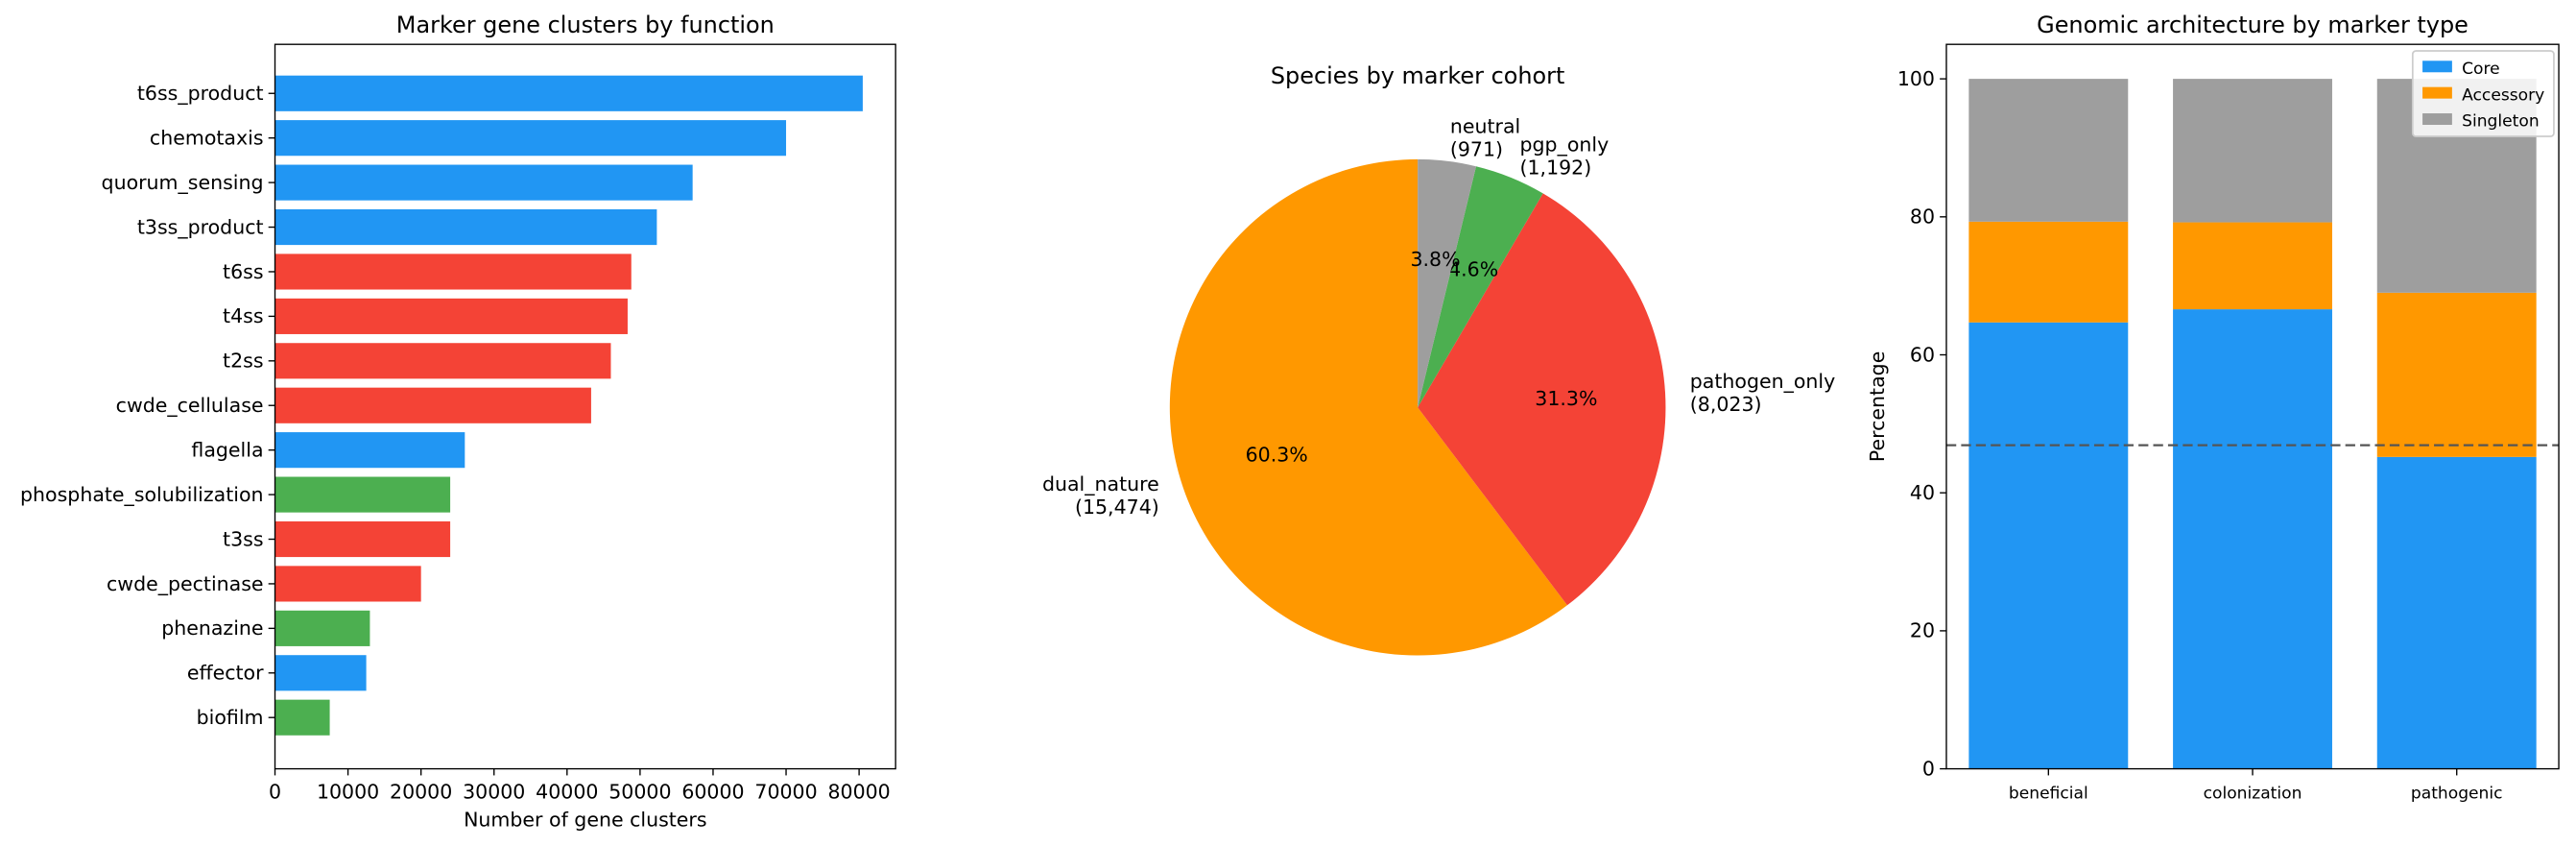 The image size is (2576, 846). Describe the element at coordinates (207, 138) in the screenshot. I see `y-tick-label: chemotaxis` at that location.